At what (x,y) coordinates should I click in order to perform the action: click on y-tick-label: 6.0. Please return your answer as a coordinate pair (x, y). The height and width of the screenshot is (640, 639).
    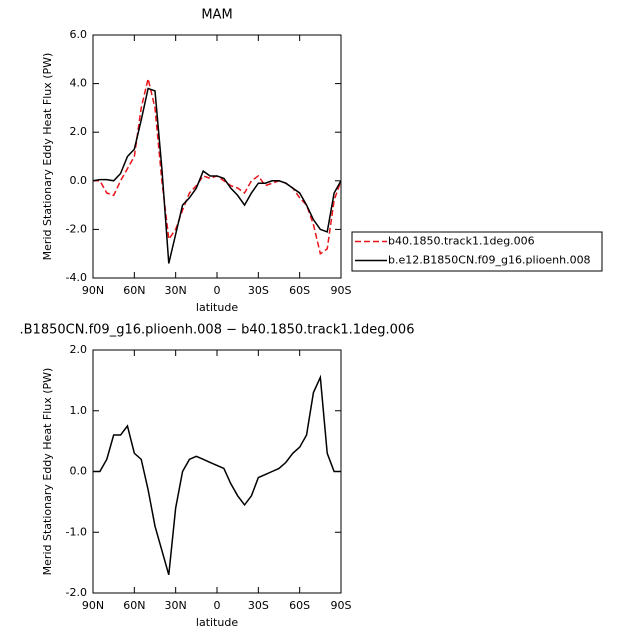
    Looking at the image, I should click on (79, 34).